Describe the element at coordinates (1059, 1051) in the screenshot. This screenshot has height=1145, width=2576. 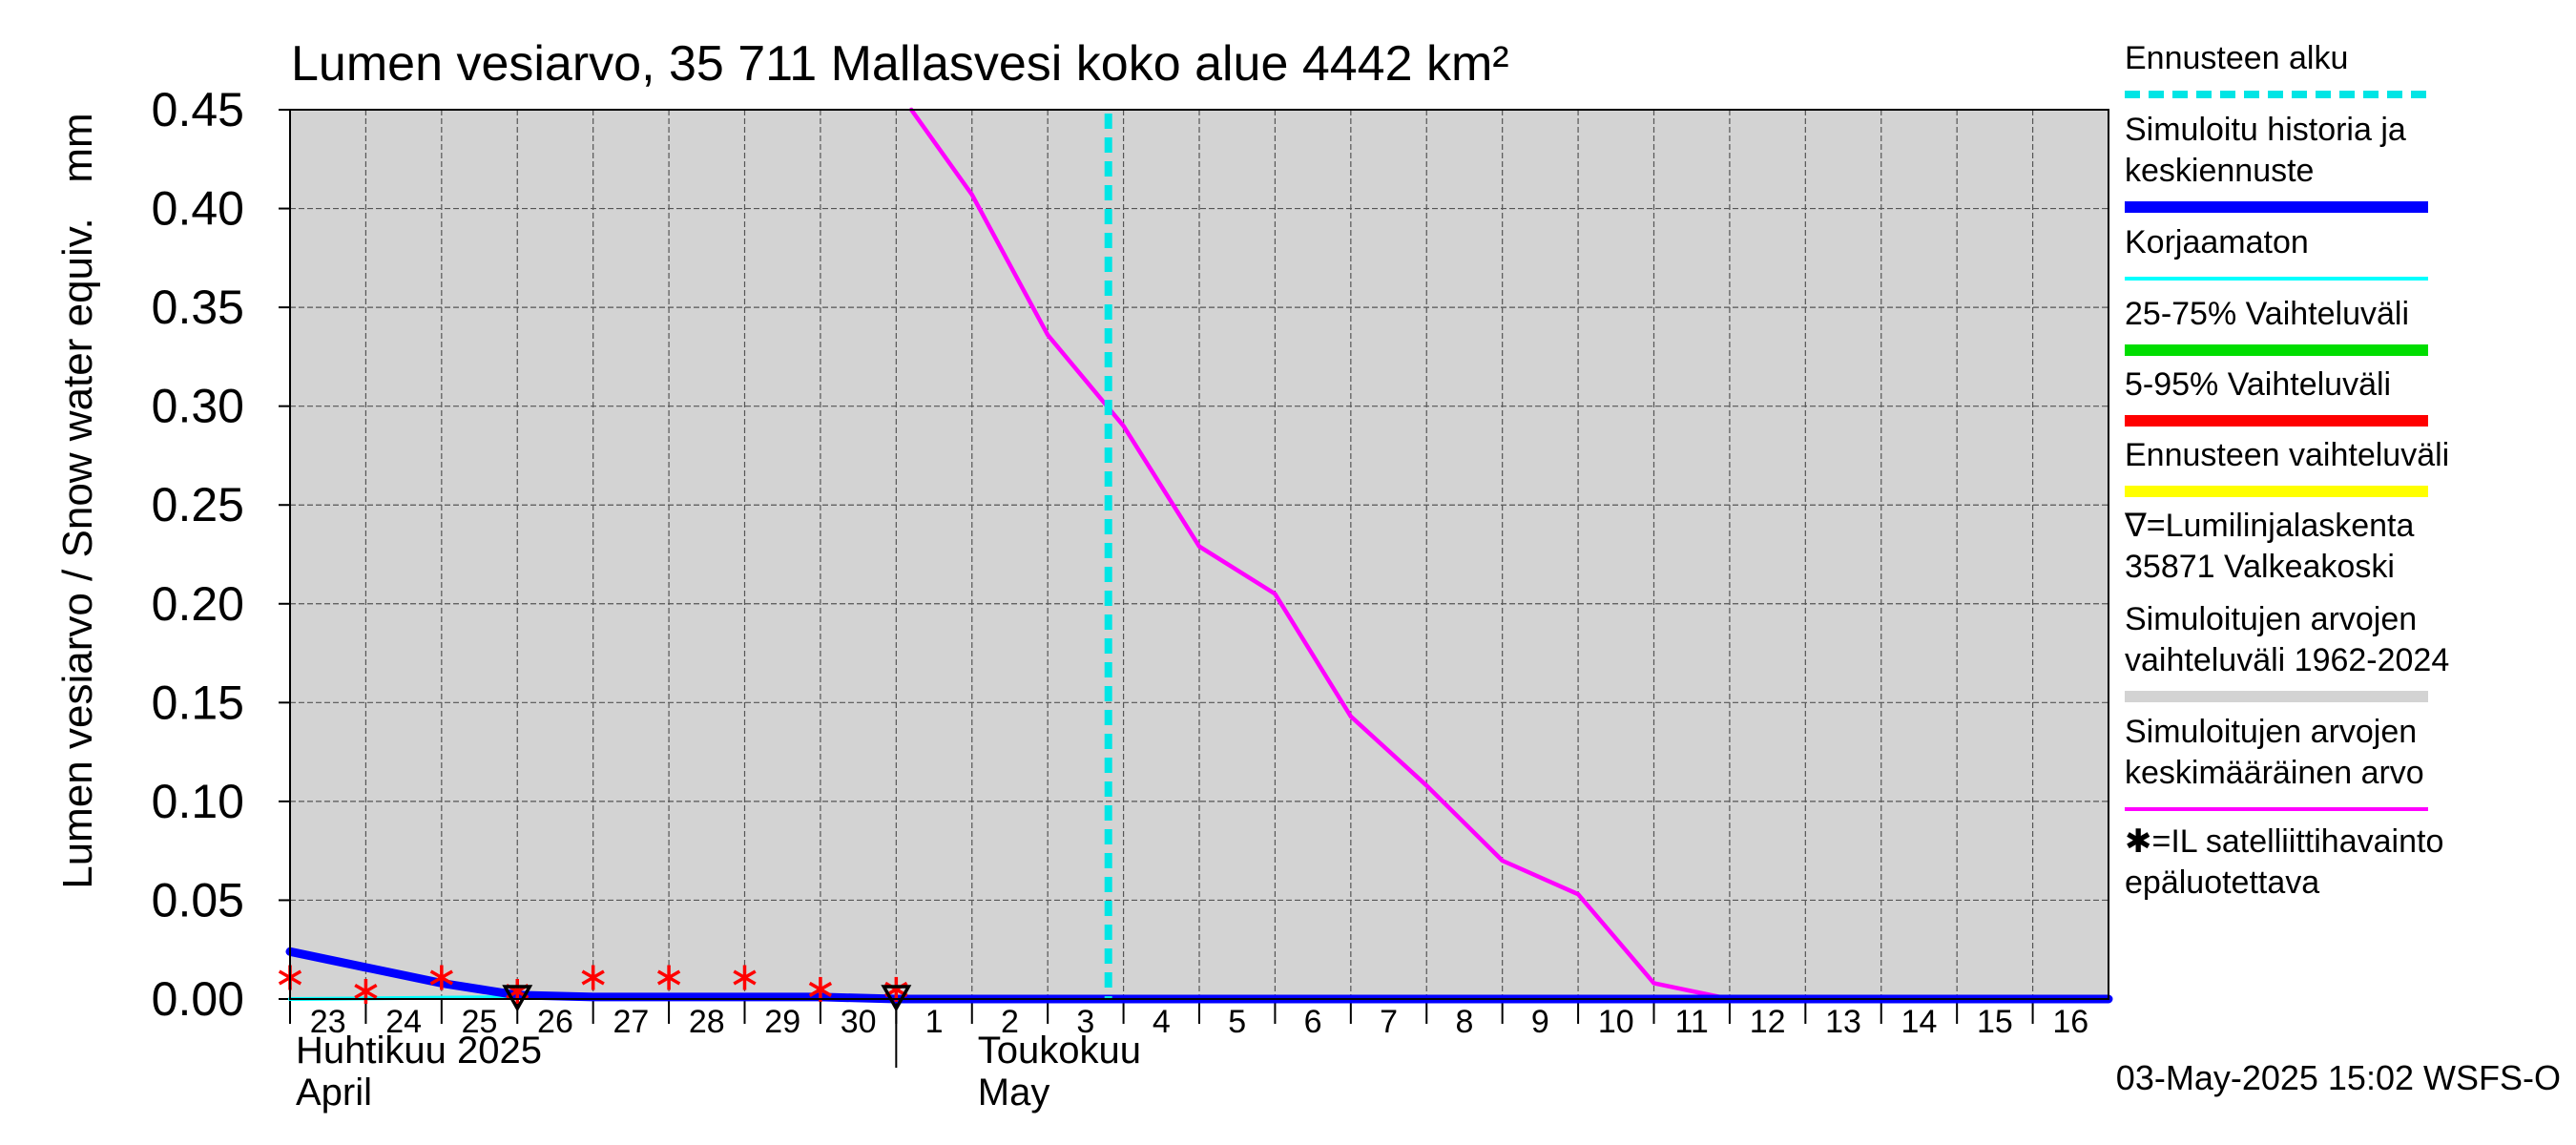
I see `month-label-primary: Toukokuu` at that location.